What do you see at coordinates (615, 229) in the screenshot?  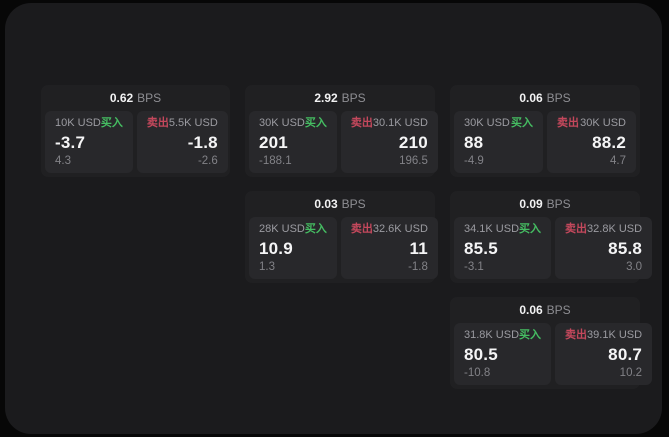 I see `sell-amount: 32.8K USD` at bounding box center [615, 229].